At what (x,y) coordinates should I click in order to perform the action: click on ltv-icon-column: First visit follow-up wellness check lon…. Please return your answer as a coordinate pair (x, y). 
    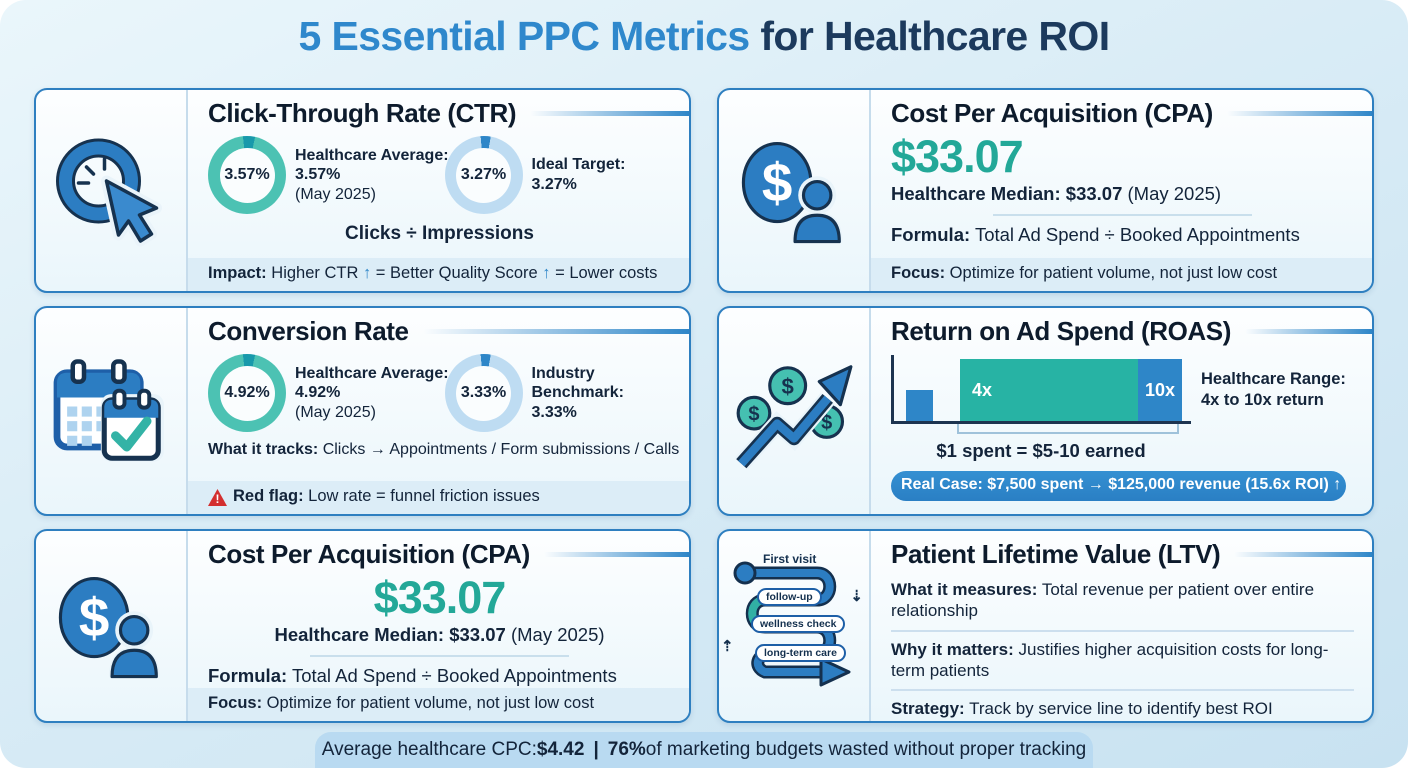
    Looking at the image, I should click on (794, 626).